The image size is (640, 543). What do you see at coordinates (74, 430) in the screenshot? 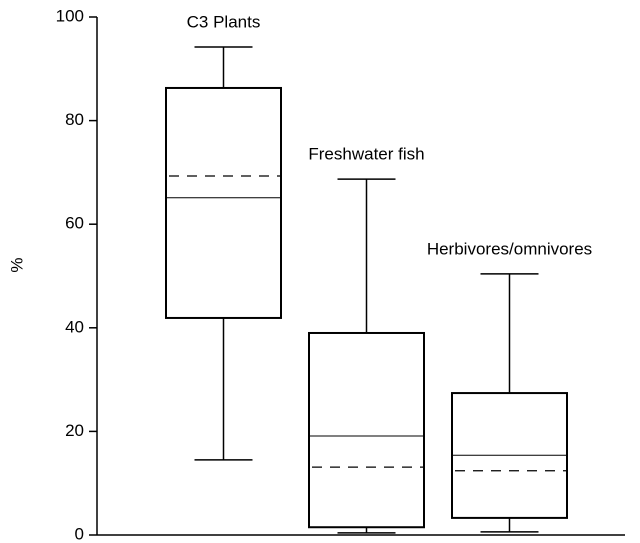
I see `y-tick-label: 20` at bounding box center [74, 430].